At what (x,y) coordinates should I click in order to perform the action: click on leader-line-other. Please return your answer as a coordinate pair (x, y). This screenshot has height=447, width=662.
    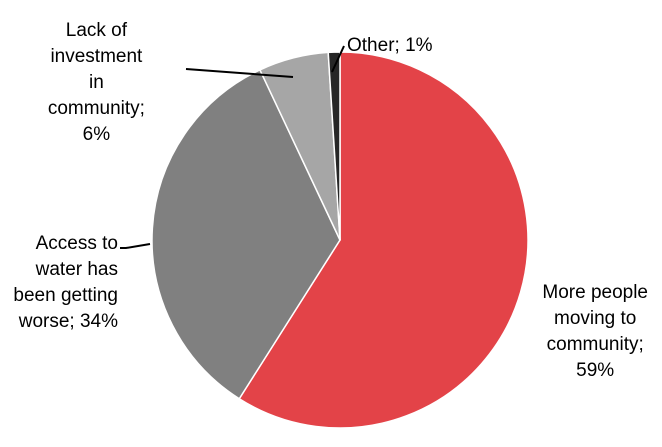
    Looking at the image, I should click on (338, 59).